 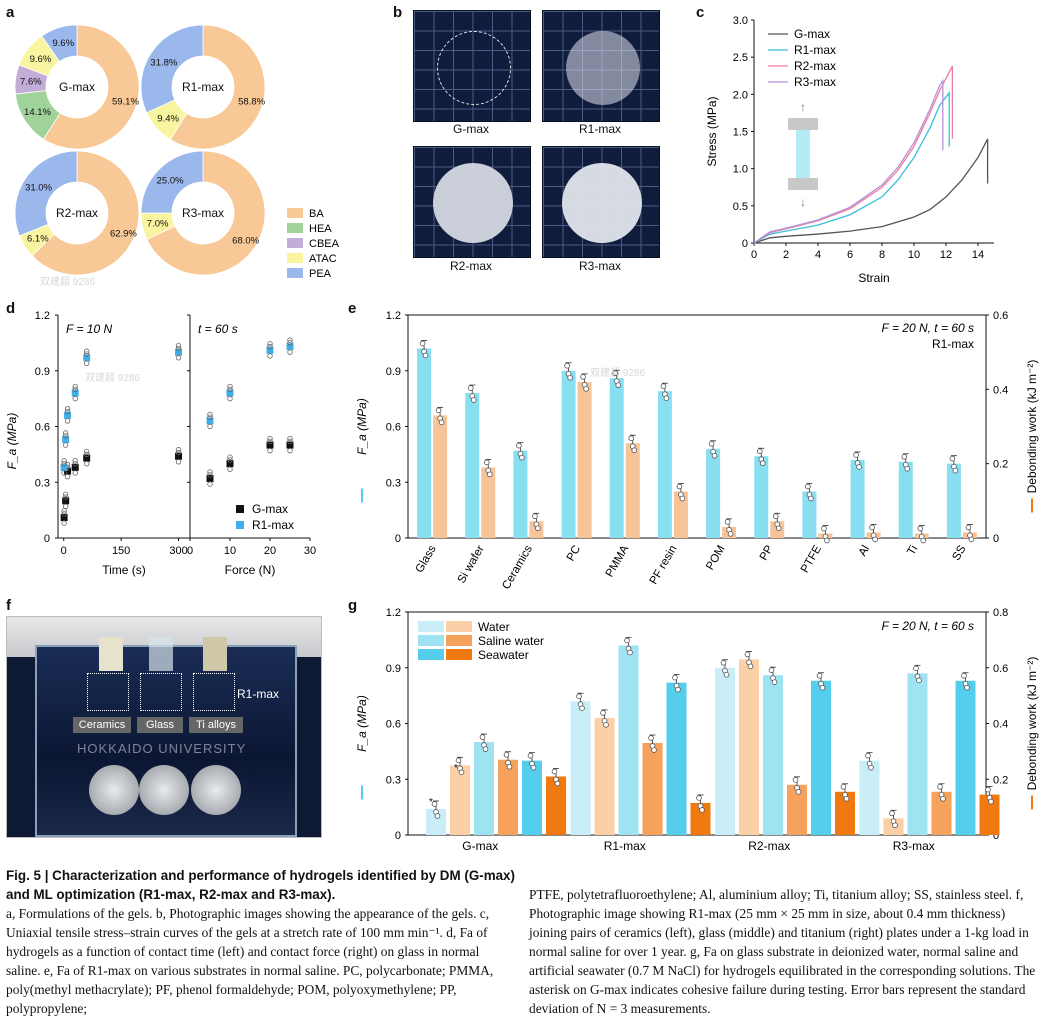 I want to click on legend-label: BA, so click(x=316, y=214).